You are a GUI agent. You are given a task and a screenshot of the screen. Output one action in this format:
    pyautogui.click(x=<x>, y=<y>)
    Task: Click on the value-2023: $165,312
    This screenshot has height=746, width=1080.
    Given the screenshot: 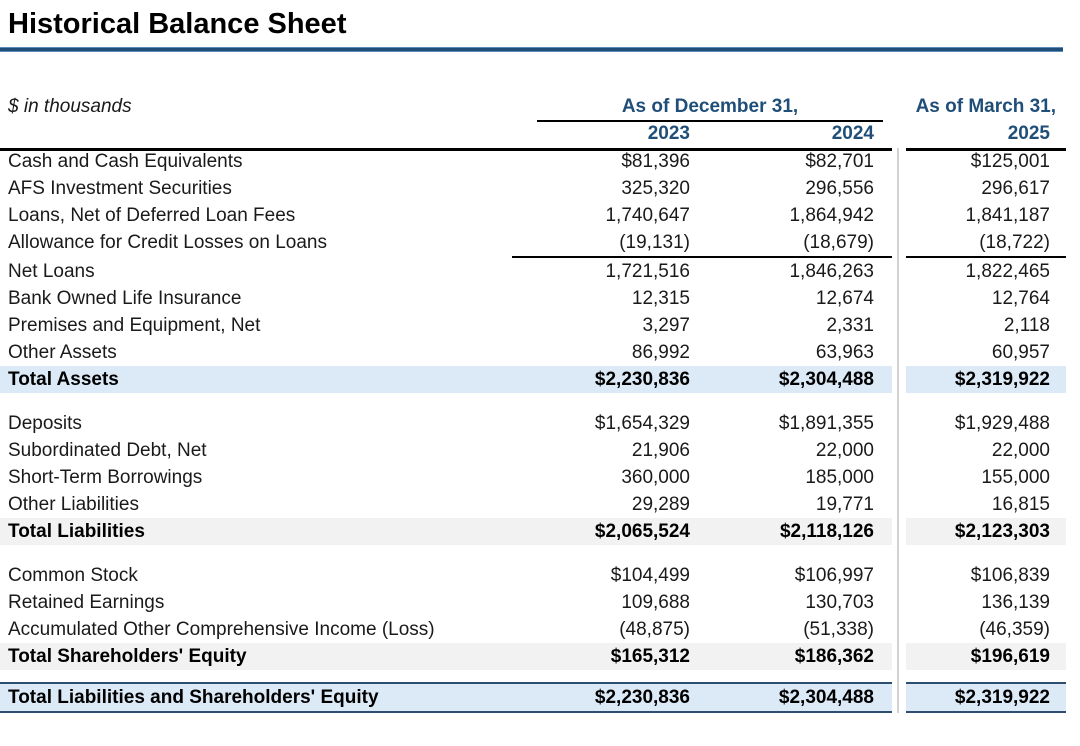 What is the action you would take?
    pyautogui.click(x=606, y=656)
    